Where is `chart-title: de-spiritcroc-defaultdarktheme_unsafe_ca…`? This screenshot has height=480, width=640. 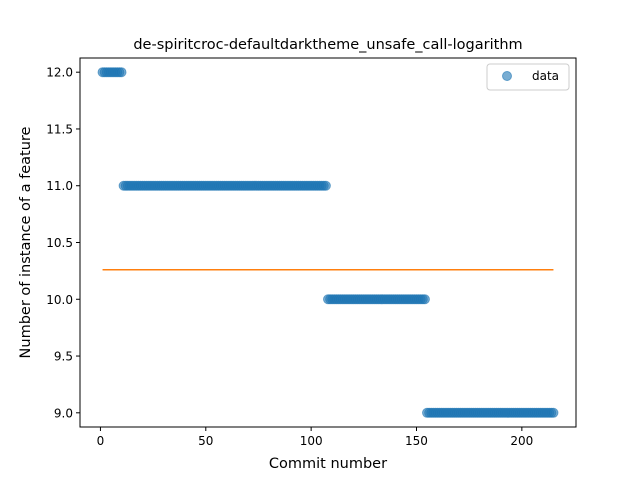
chart-title: de-spiritcroc-defaultdarktheme_unsafe_ca… is located at coordinates (327, 45).